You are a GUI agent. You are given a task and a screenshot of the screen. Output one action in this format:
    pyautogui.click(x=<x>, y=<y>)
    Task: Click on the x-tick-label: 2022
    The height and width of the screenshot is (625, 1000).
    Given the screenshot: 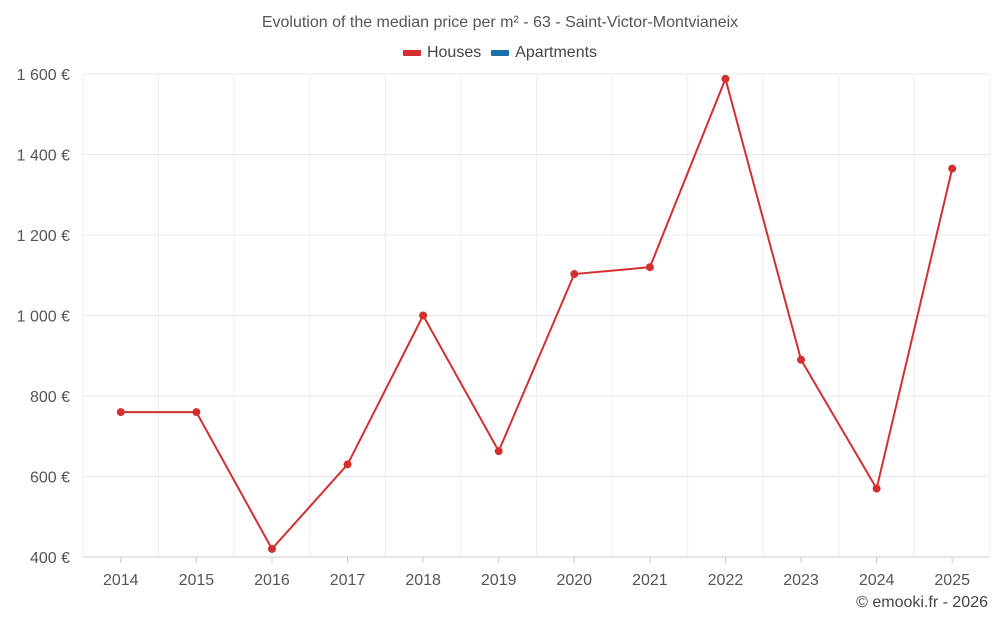 What is the action you would take?
    pyautogui.click(x=726, y=580)
    